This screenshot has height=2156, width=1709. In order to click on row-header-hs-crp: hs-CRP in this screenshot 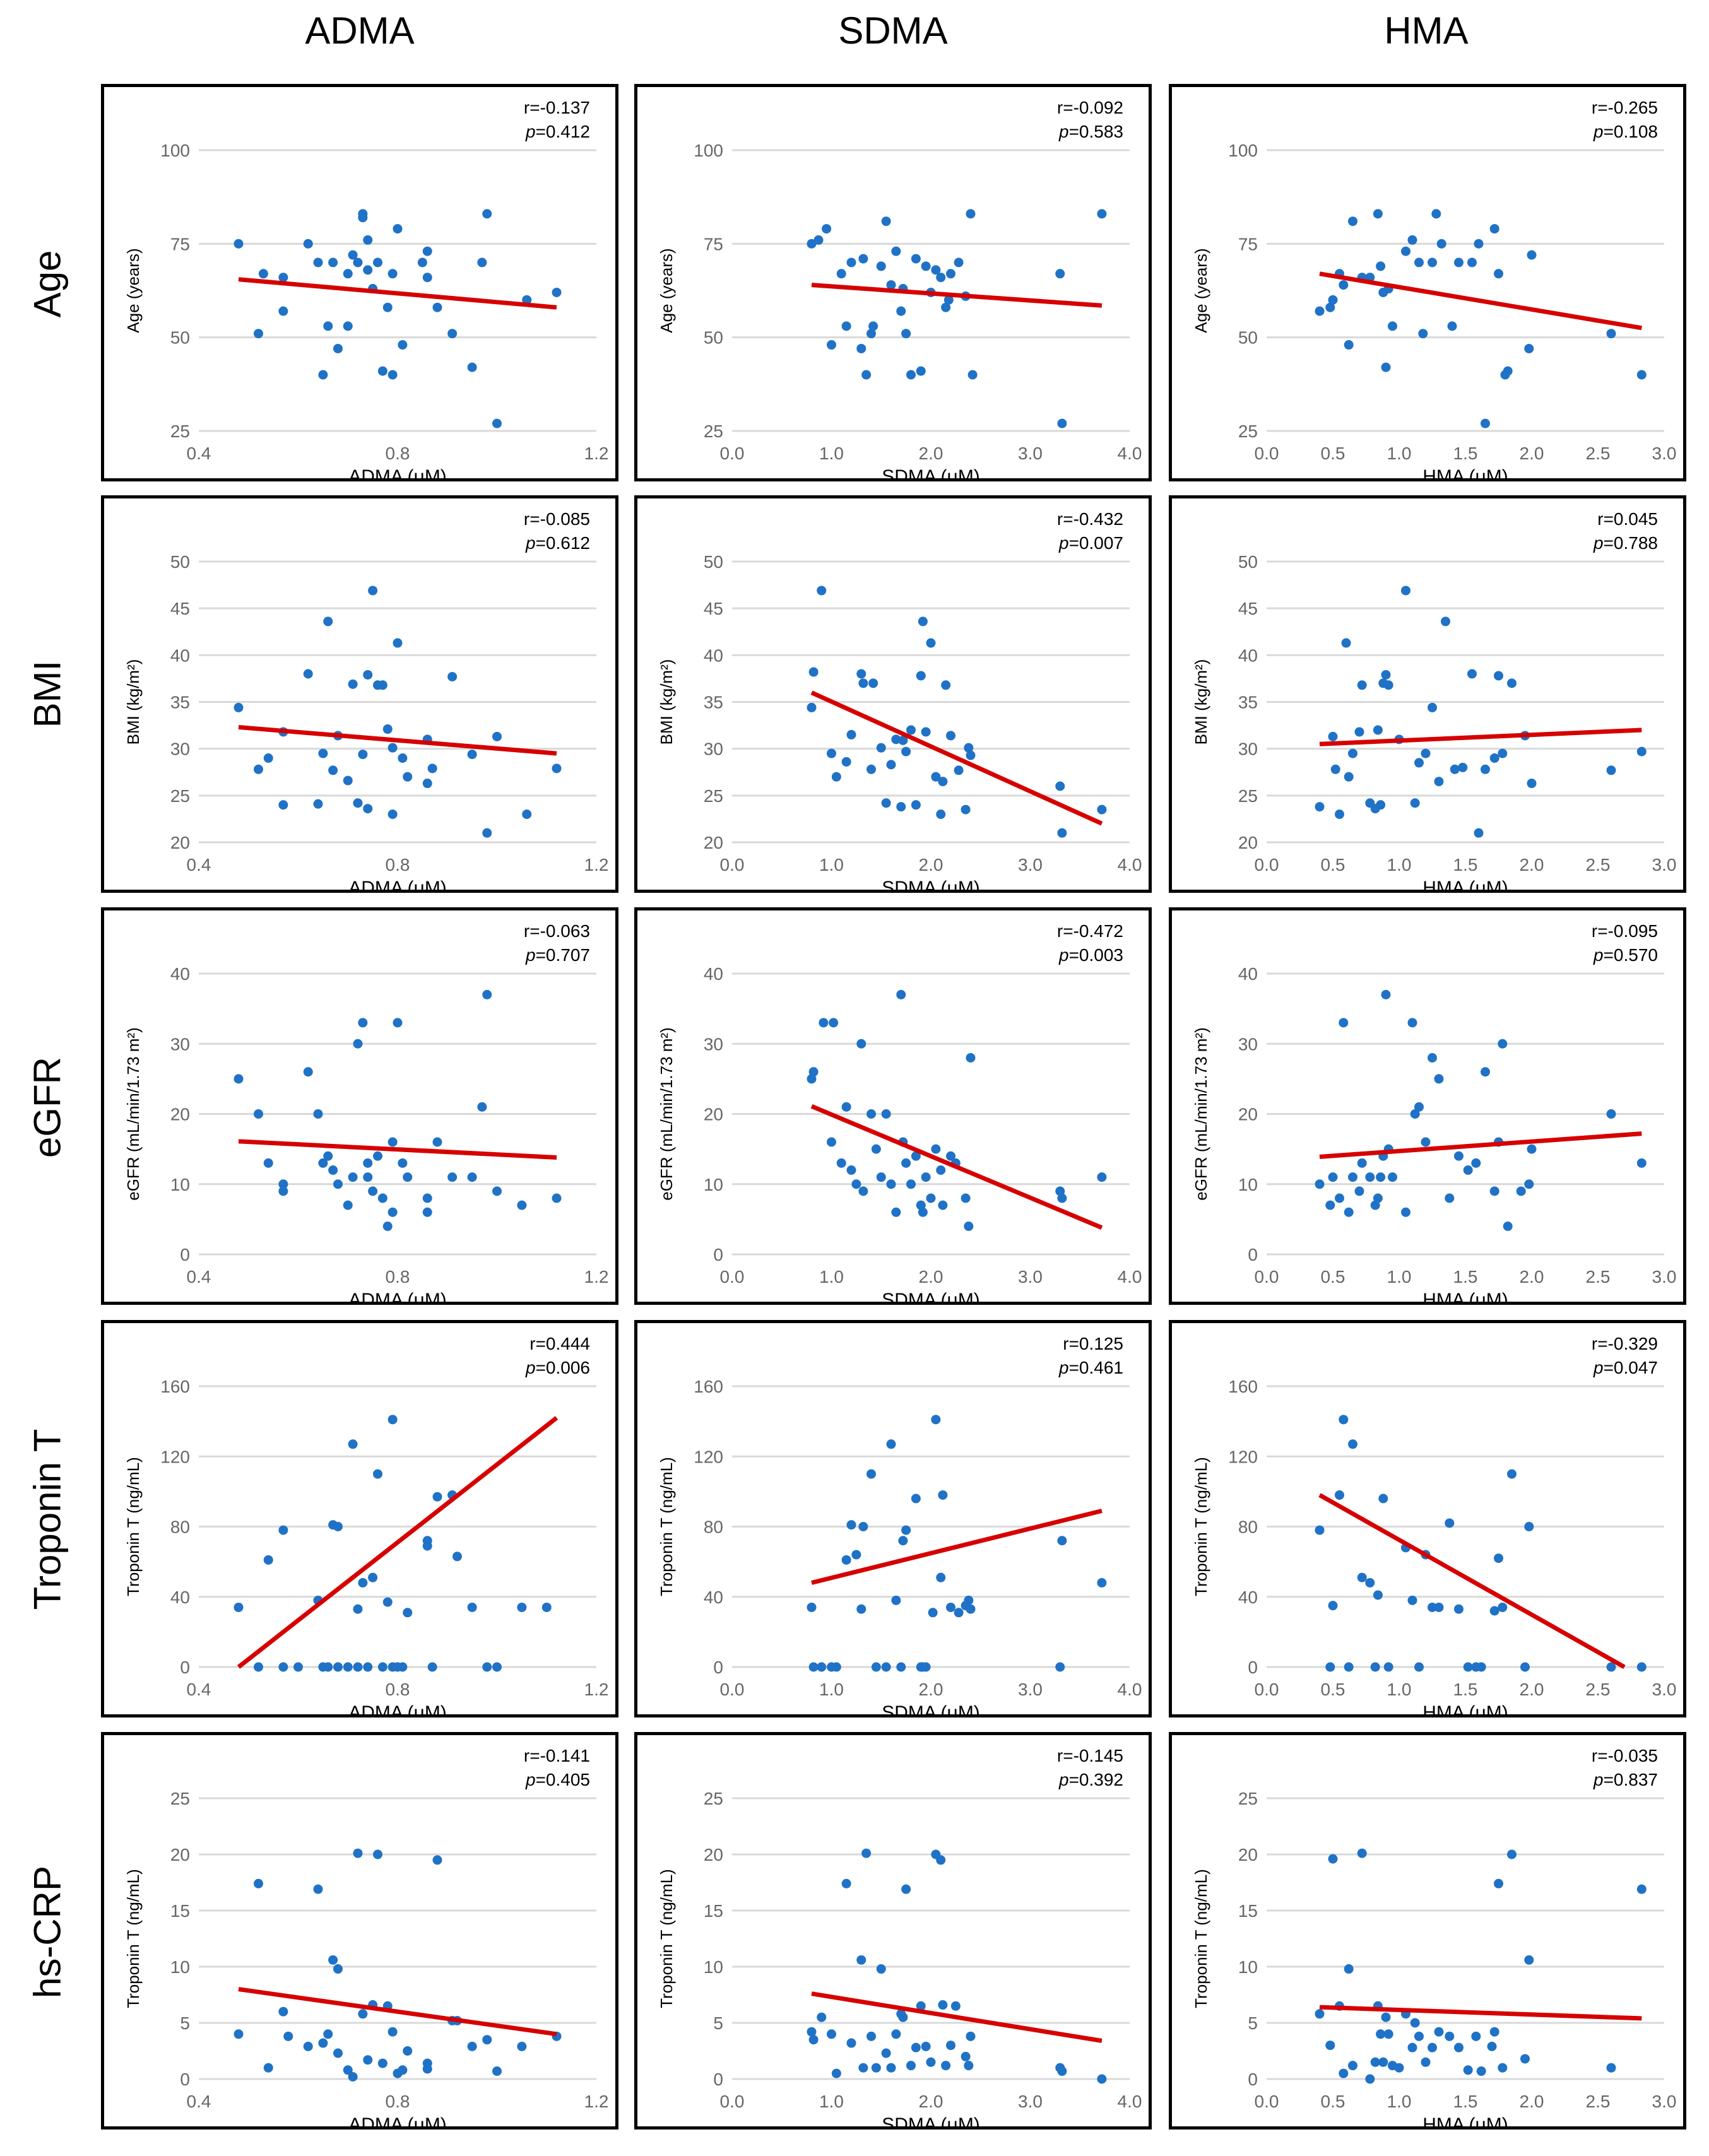, I will do `click(47, 1932)`.